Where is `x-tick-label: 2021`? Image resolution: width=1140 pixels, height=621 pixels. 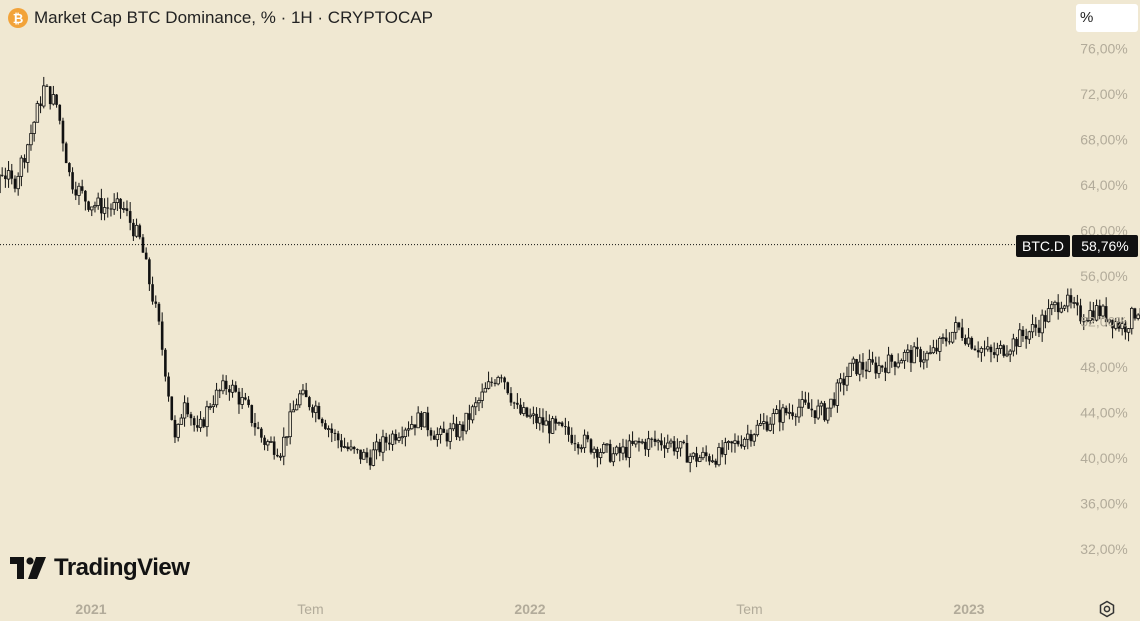 x-tick-label: 2021 is located at coordinates (90, 609).